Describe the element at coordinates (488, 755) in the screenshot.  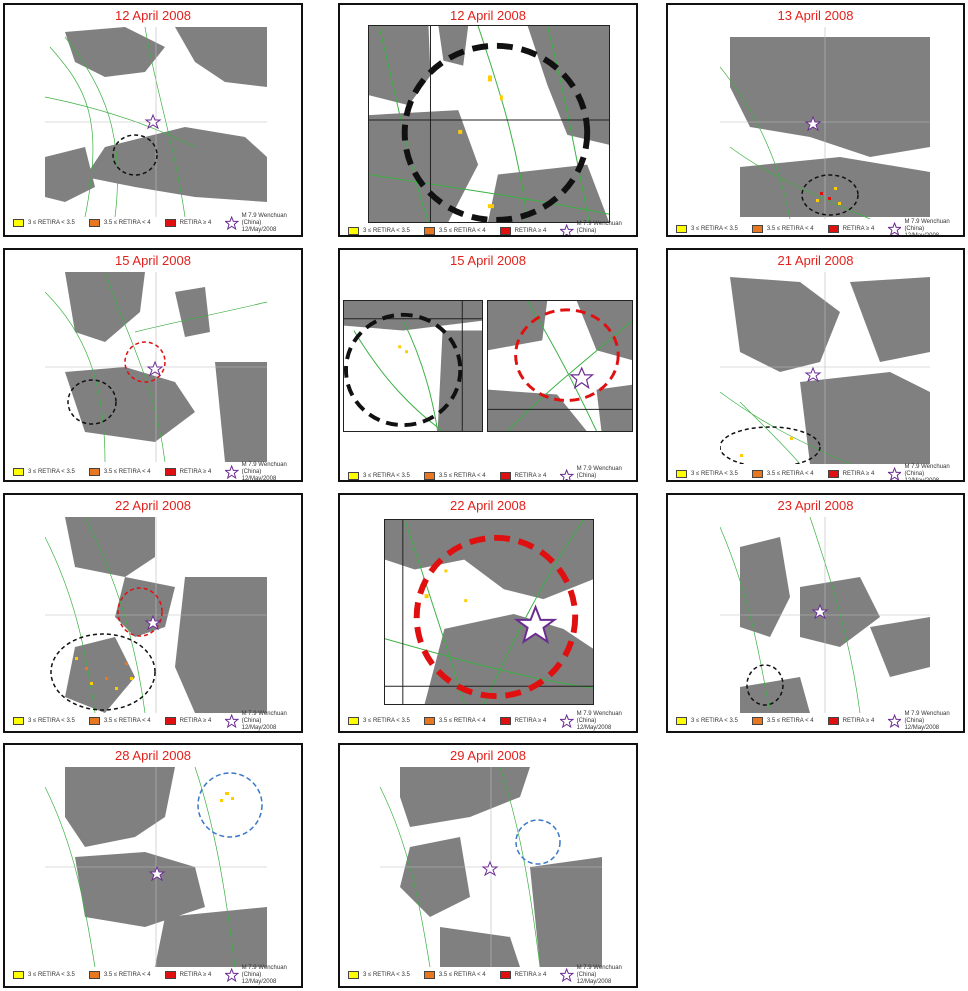
I see `panel-title: 29 April 2008` at that location.